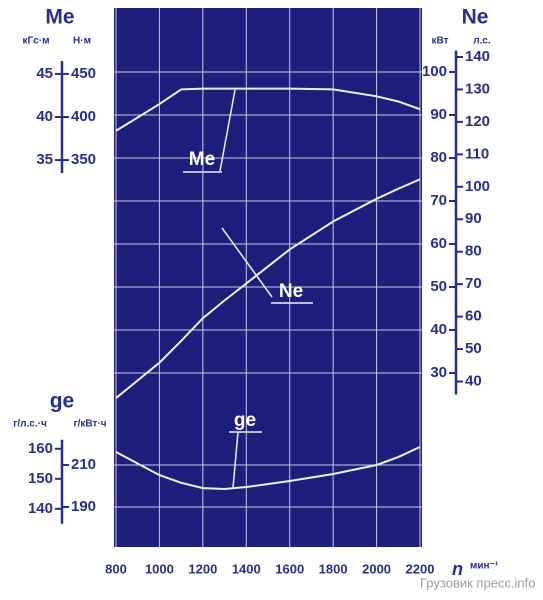 The image size is (543, 600). Describe the element at coordinates (482, 41) in the screenshot. I see `axis-unit: л.с.` at that location.